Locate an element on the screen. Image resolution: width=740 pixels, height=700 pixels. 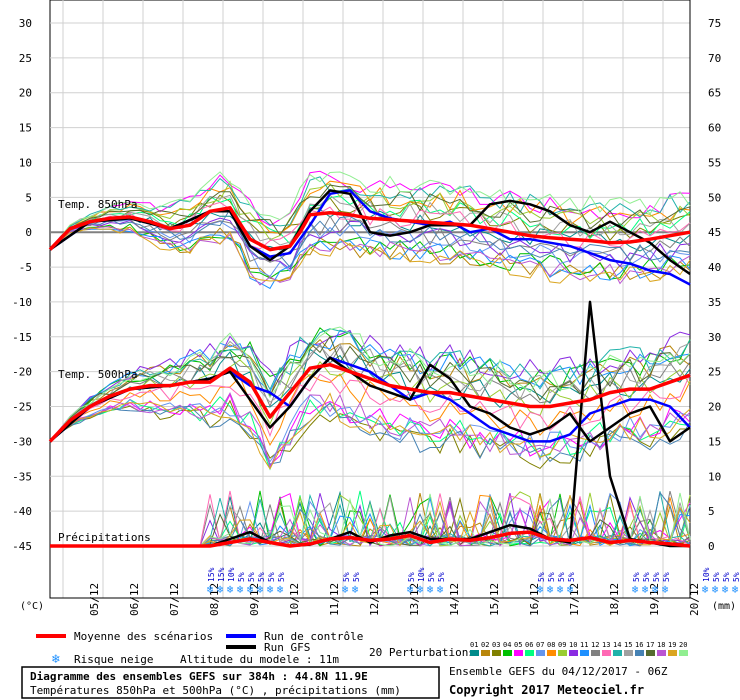
right-tick-label: 10 is located at coordinates (714, 476).